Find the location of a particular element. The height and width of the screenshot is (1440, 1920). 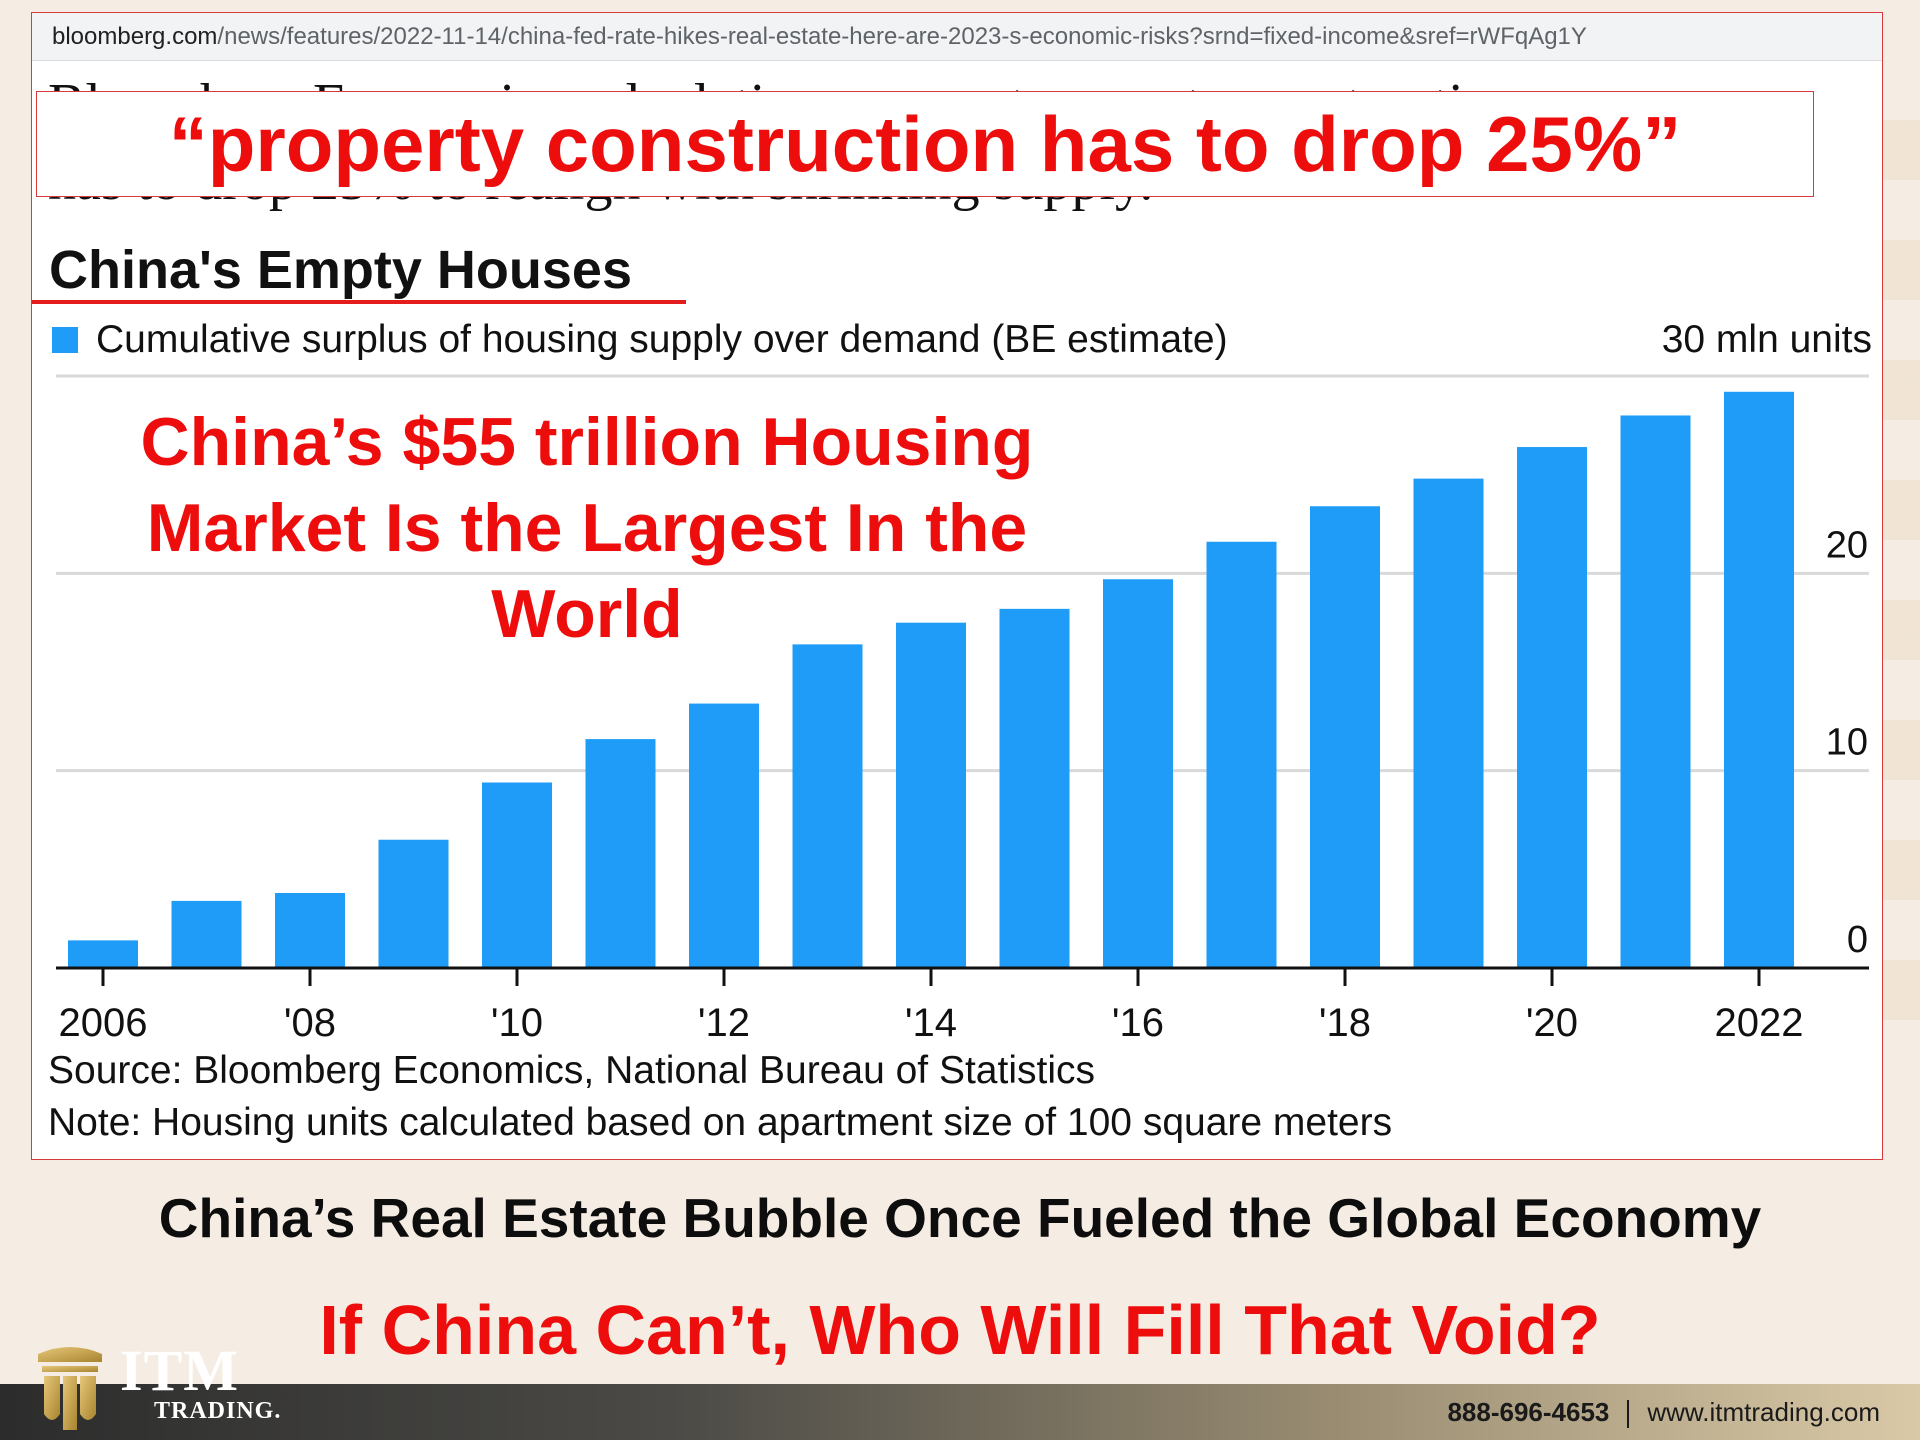

footer-separator is located at coordinates (1628, 1414).